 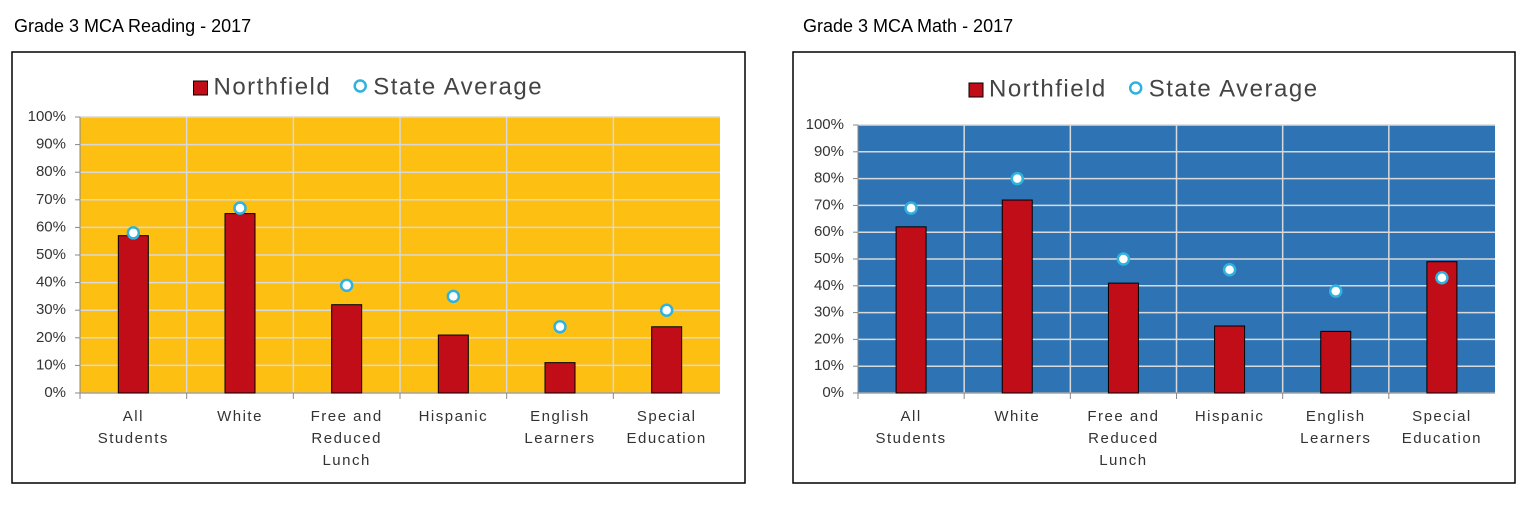 I want to click on chart-title: Grade 3 MCA Reading - 2017, so click(x=132, y=26).